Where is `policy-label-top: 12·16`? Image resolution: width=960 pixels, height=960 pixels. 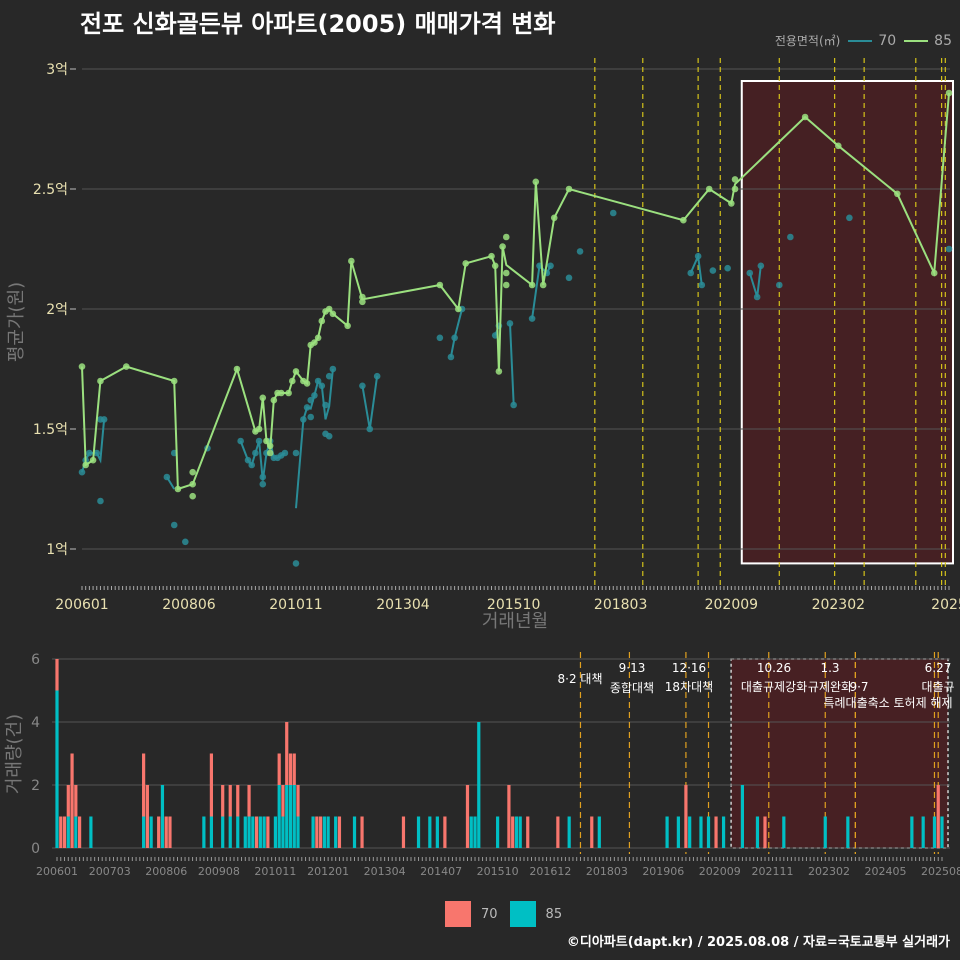 policy-label-top: 12·16 is located at coordinates (689, 668).